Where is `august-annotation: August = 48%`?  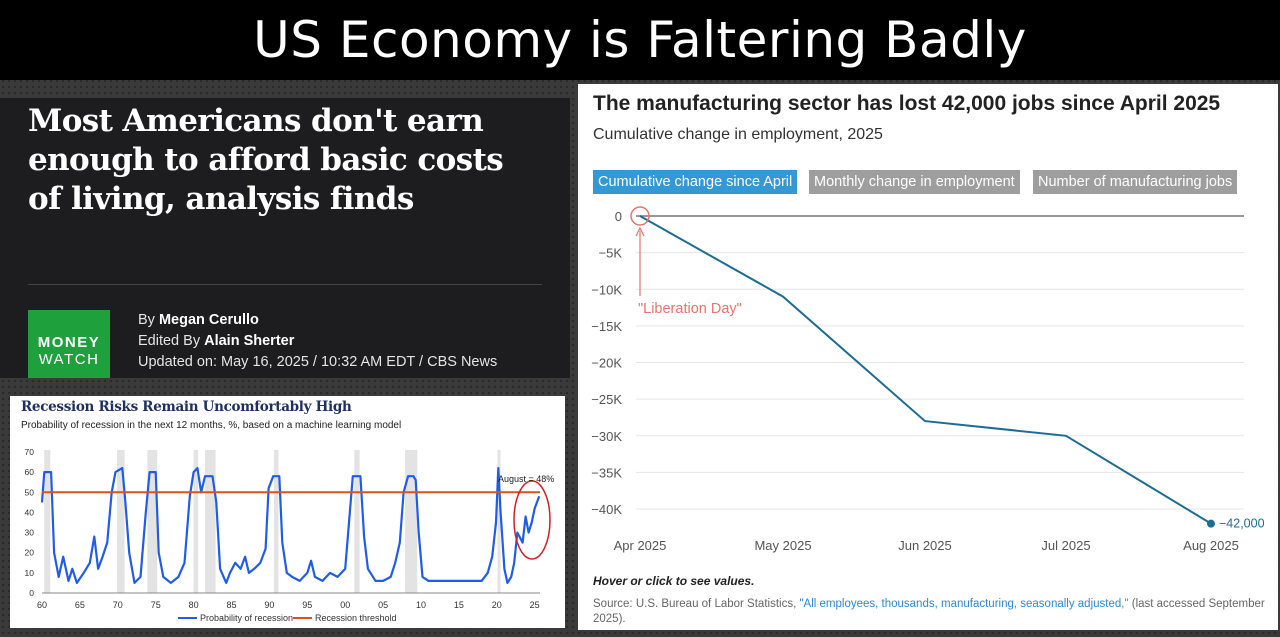
august-annotation: August = 48% is located at coordinates (526, 479).